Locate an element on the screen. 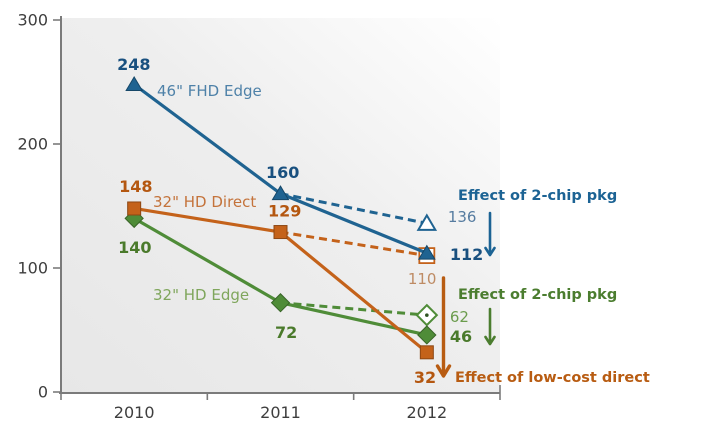 The width and height of the screenshot is (718, 427). value-label-46-fhd-edge: 248 is located at coordinates (133, 64).